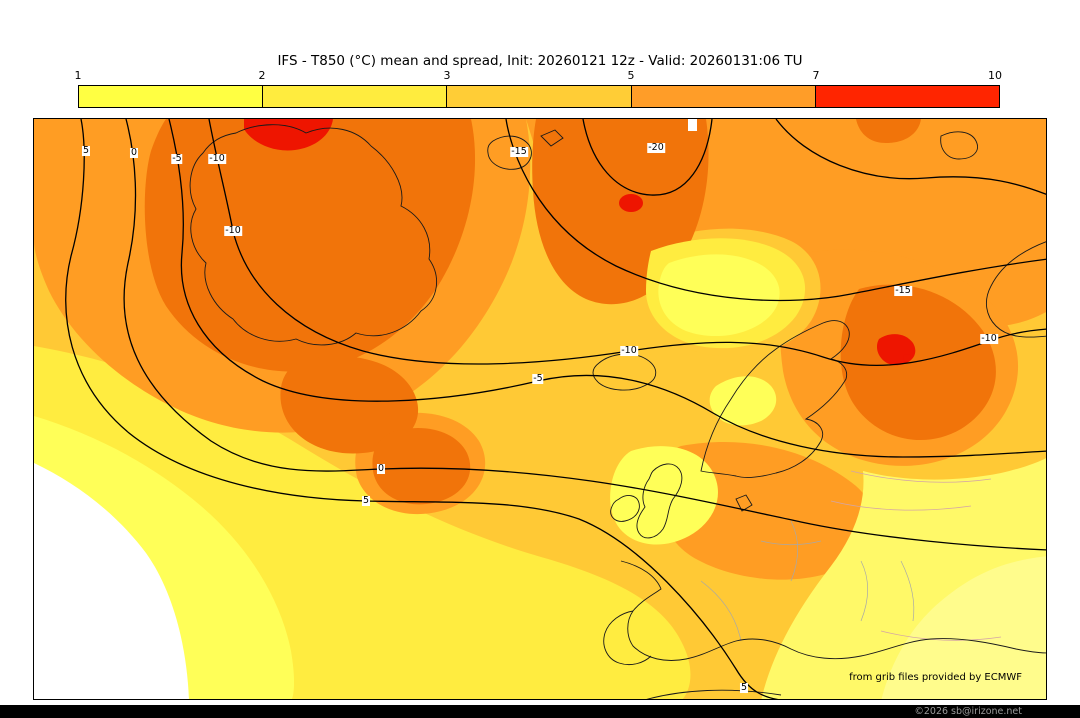 The width and height of the screenshot is (1080, 718). What do you see at coordinates (851, 556) in the screenshot?
I see `country-borders-layer` at bounding box center [851, 556].